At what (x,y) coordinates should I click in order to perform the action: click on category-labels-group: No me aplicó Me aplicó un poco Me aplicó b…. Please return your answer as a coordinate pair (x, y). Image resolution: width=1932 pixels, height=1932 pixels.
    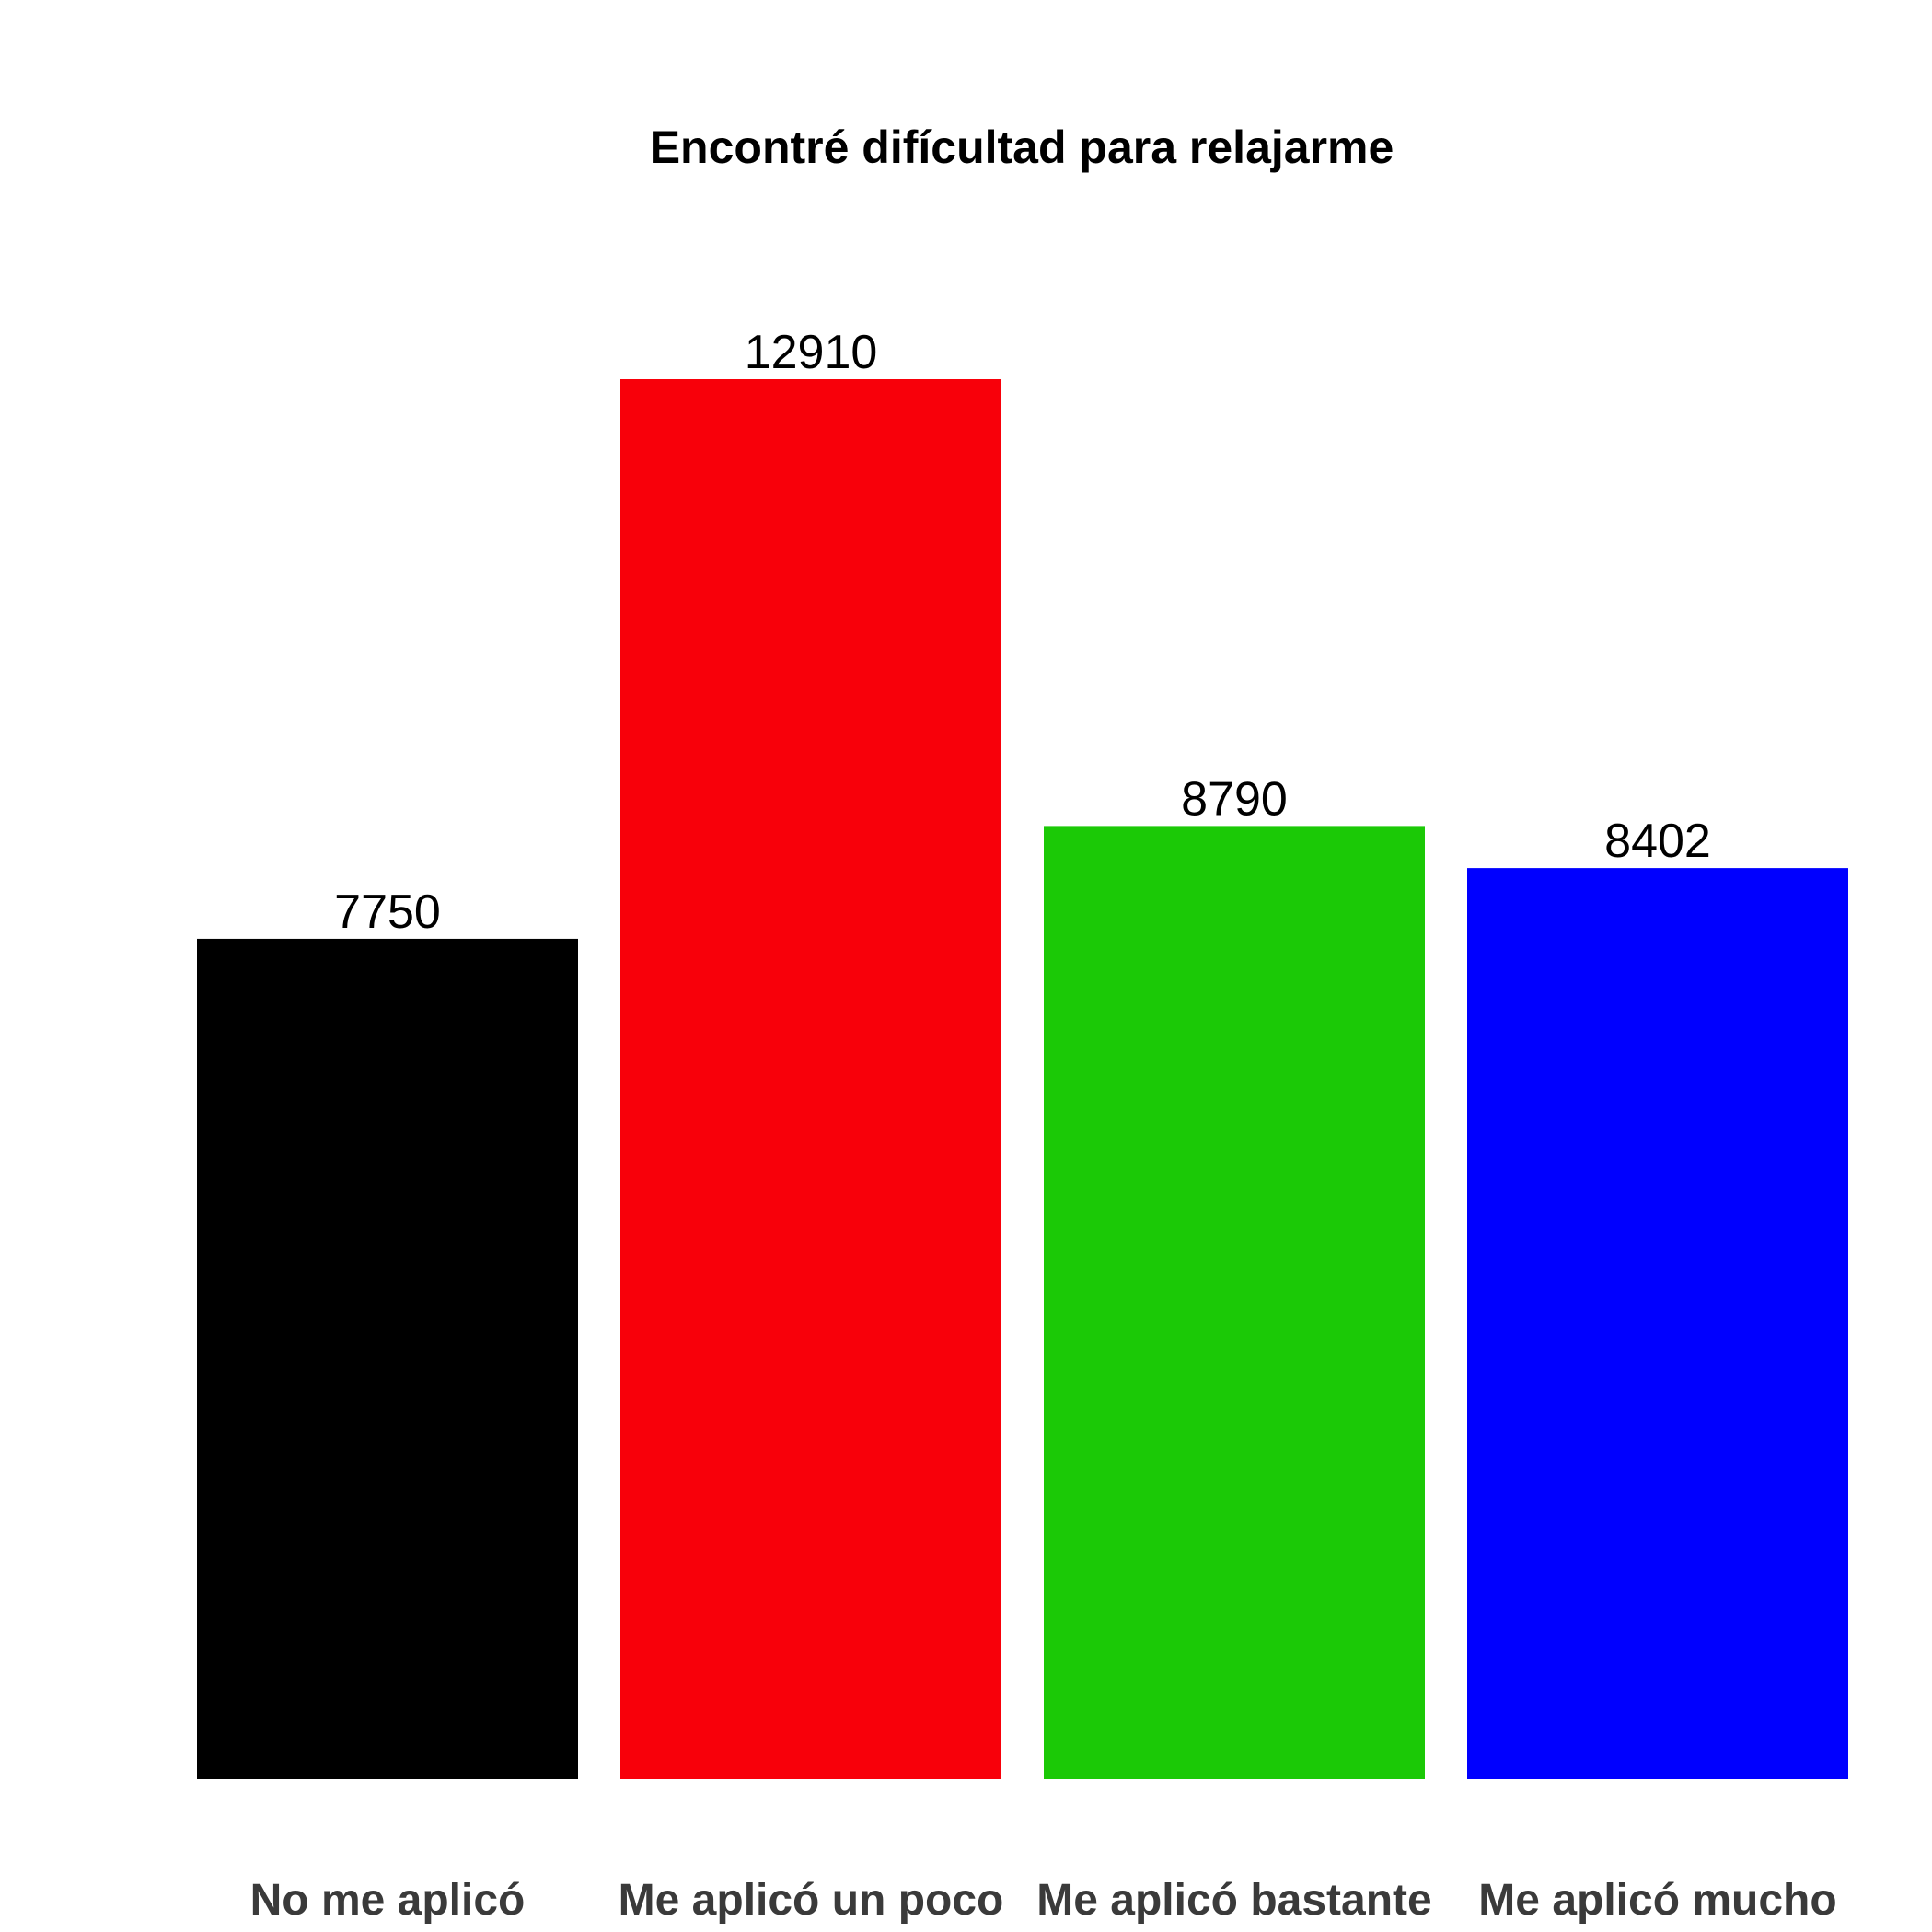
    Looking at the image, I should click on (1044, 1900).